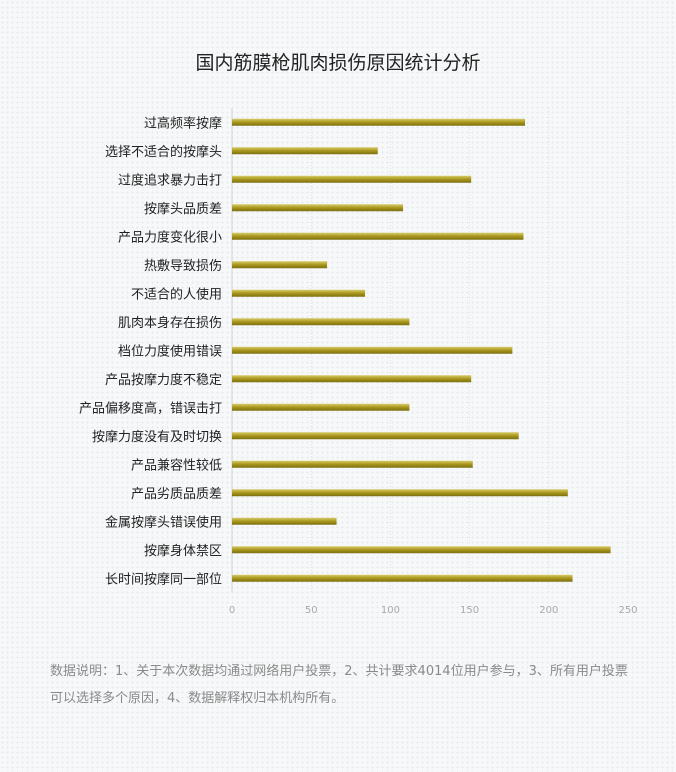 The image size is (676, 772). I want to click on category-label: 过高频率按摩, so click(183, 123).